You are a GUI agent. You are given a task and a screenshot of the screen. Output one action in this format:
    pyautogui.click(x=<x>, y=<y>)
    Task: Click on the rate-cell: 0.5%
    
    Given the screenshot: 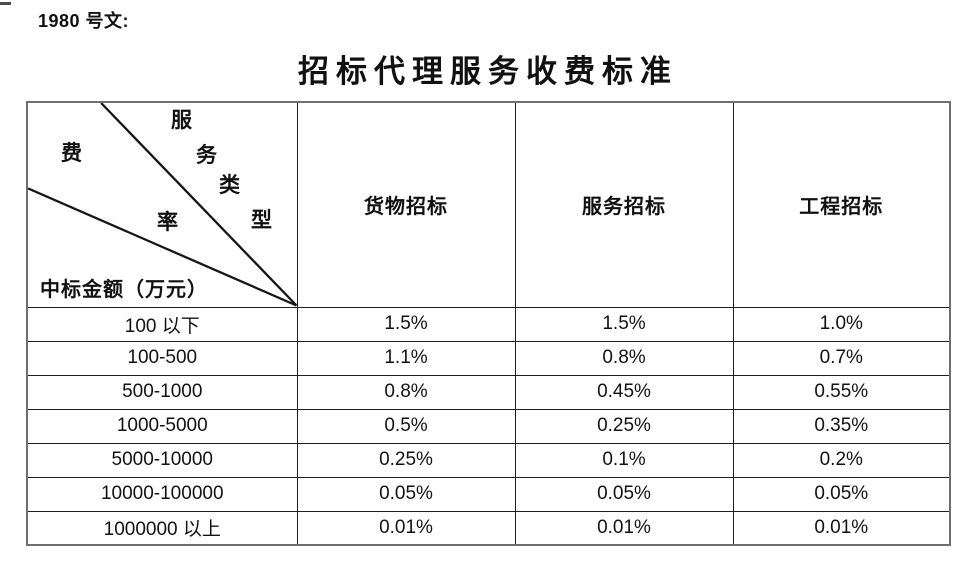 What is the action you would take?
    pyautogui.click(x=406, y=426)
    